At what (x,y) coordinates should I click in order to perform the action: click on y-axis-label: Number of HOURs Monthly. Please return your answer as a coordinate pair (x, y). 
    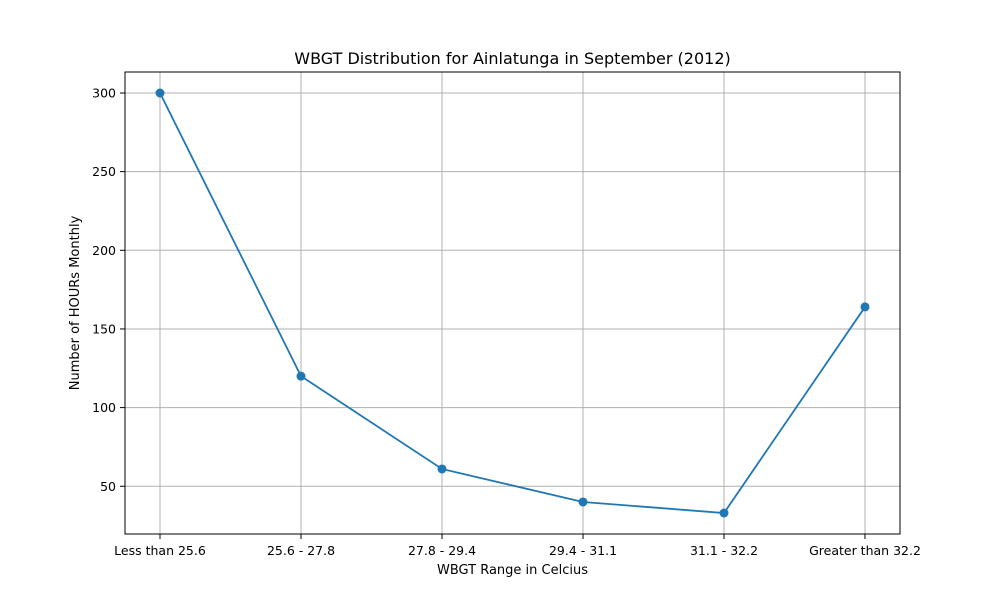
    Looking at the image, I should click on (75, 302).